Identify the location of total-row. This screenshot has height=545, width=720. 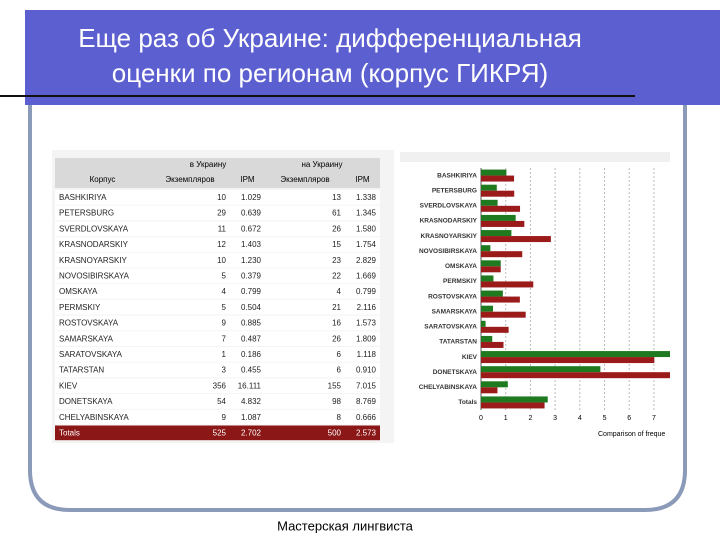
(217, 433).